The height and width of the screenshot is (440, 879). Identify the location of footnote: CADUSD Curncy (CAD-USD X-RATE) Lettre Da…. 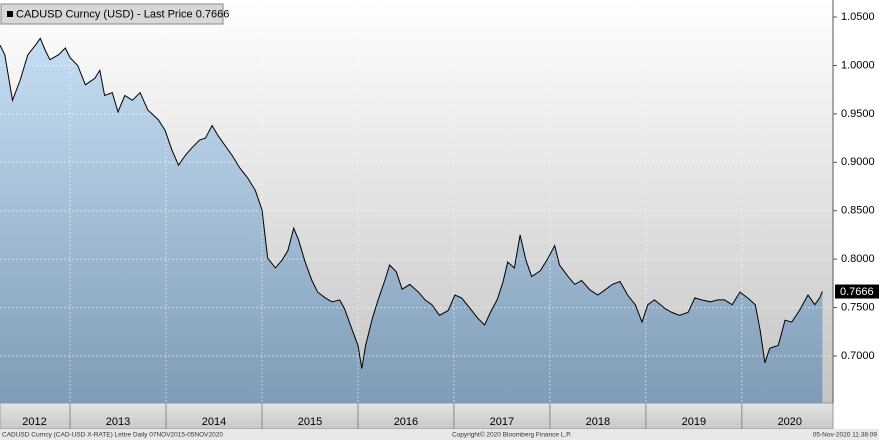
(112, 435).